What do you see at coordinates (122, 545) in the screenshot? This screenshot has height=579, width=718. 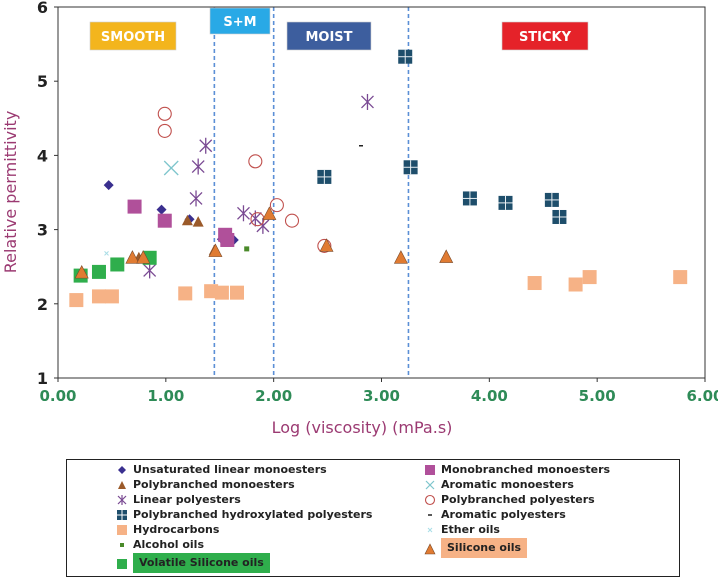 I see `small-square-icon` at bounding box center [122, 545].